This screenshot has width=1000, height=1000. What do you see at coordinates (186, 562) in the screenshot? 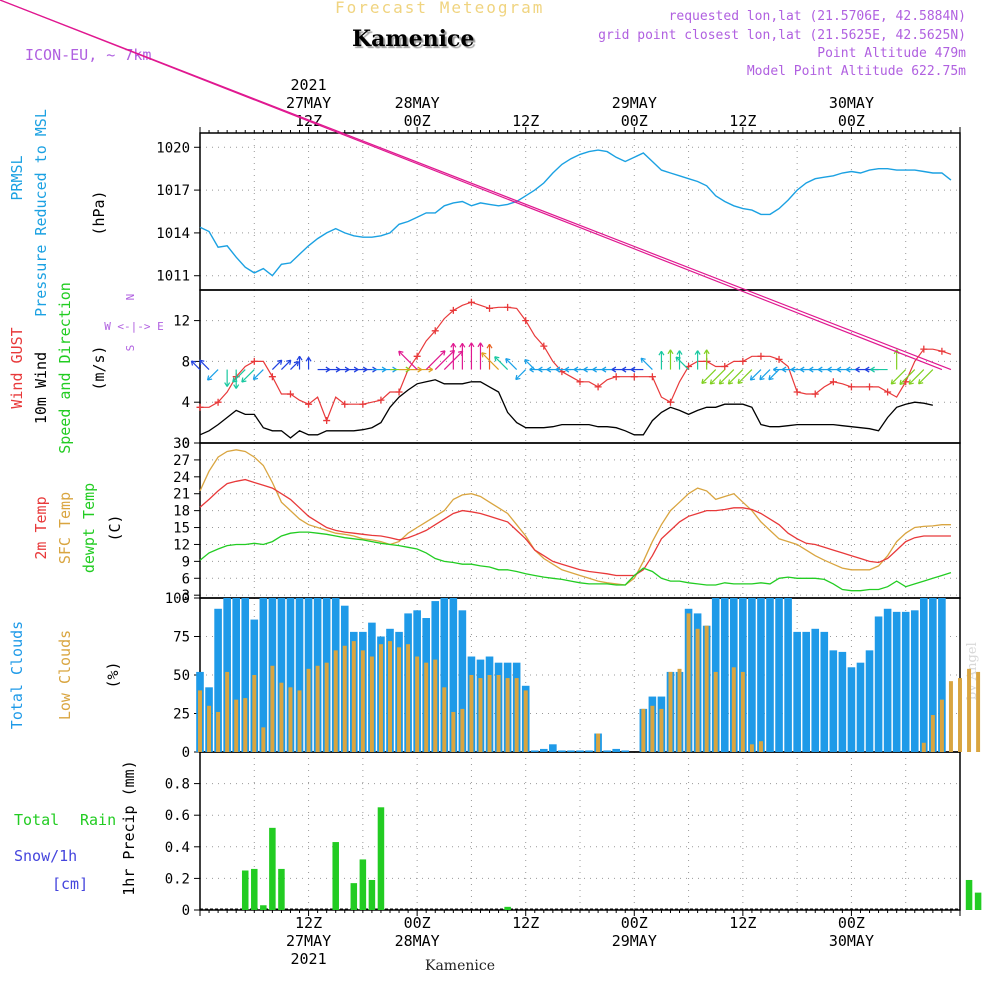
I see `ytick-label-temperature: 9` at bounding box center [186, 562].